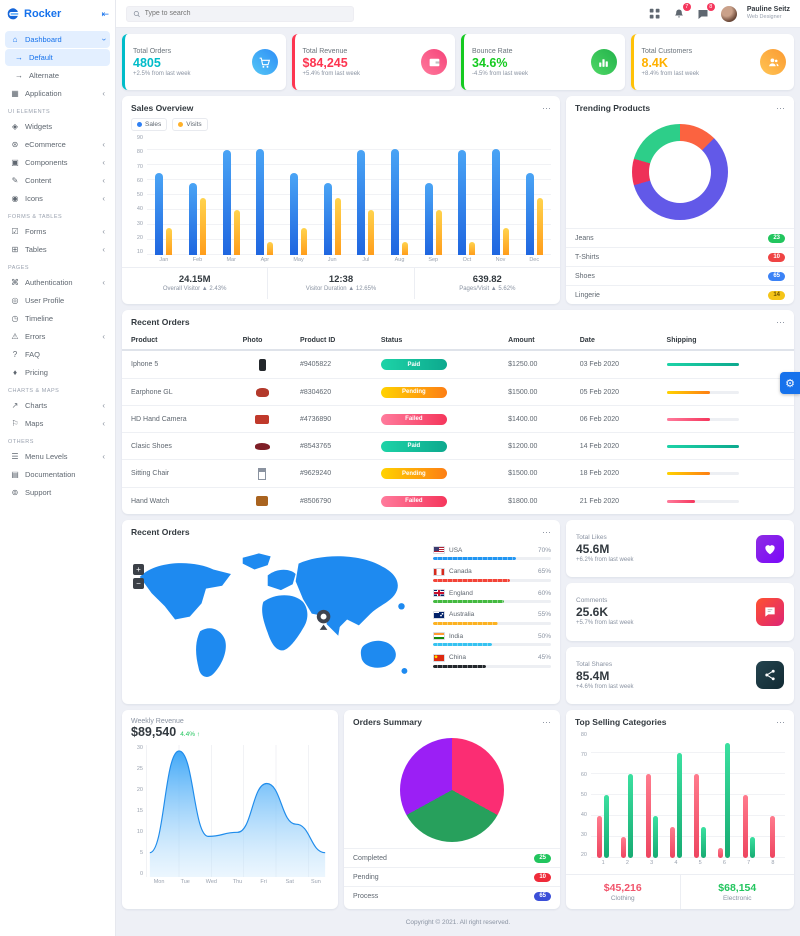 The height and width of the screenshot is (936, 800). I want to click on chart-icon: ↗, so click(15, 405).